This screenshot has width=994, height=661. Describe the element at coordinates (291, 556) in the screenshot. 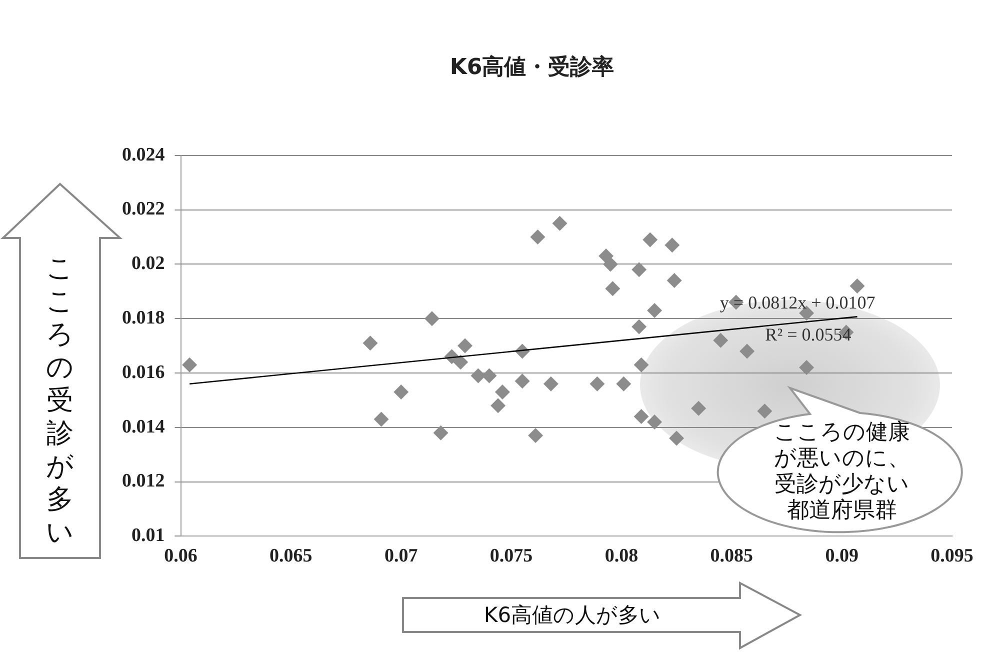

I see `x-tick-label: 0.065` at that location.